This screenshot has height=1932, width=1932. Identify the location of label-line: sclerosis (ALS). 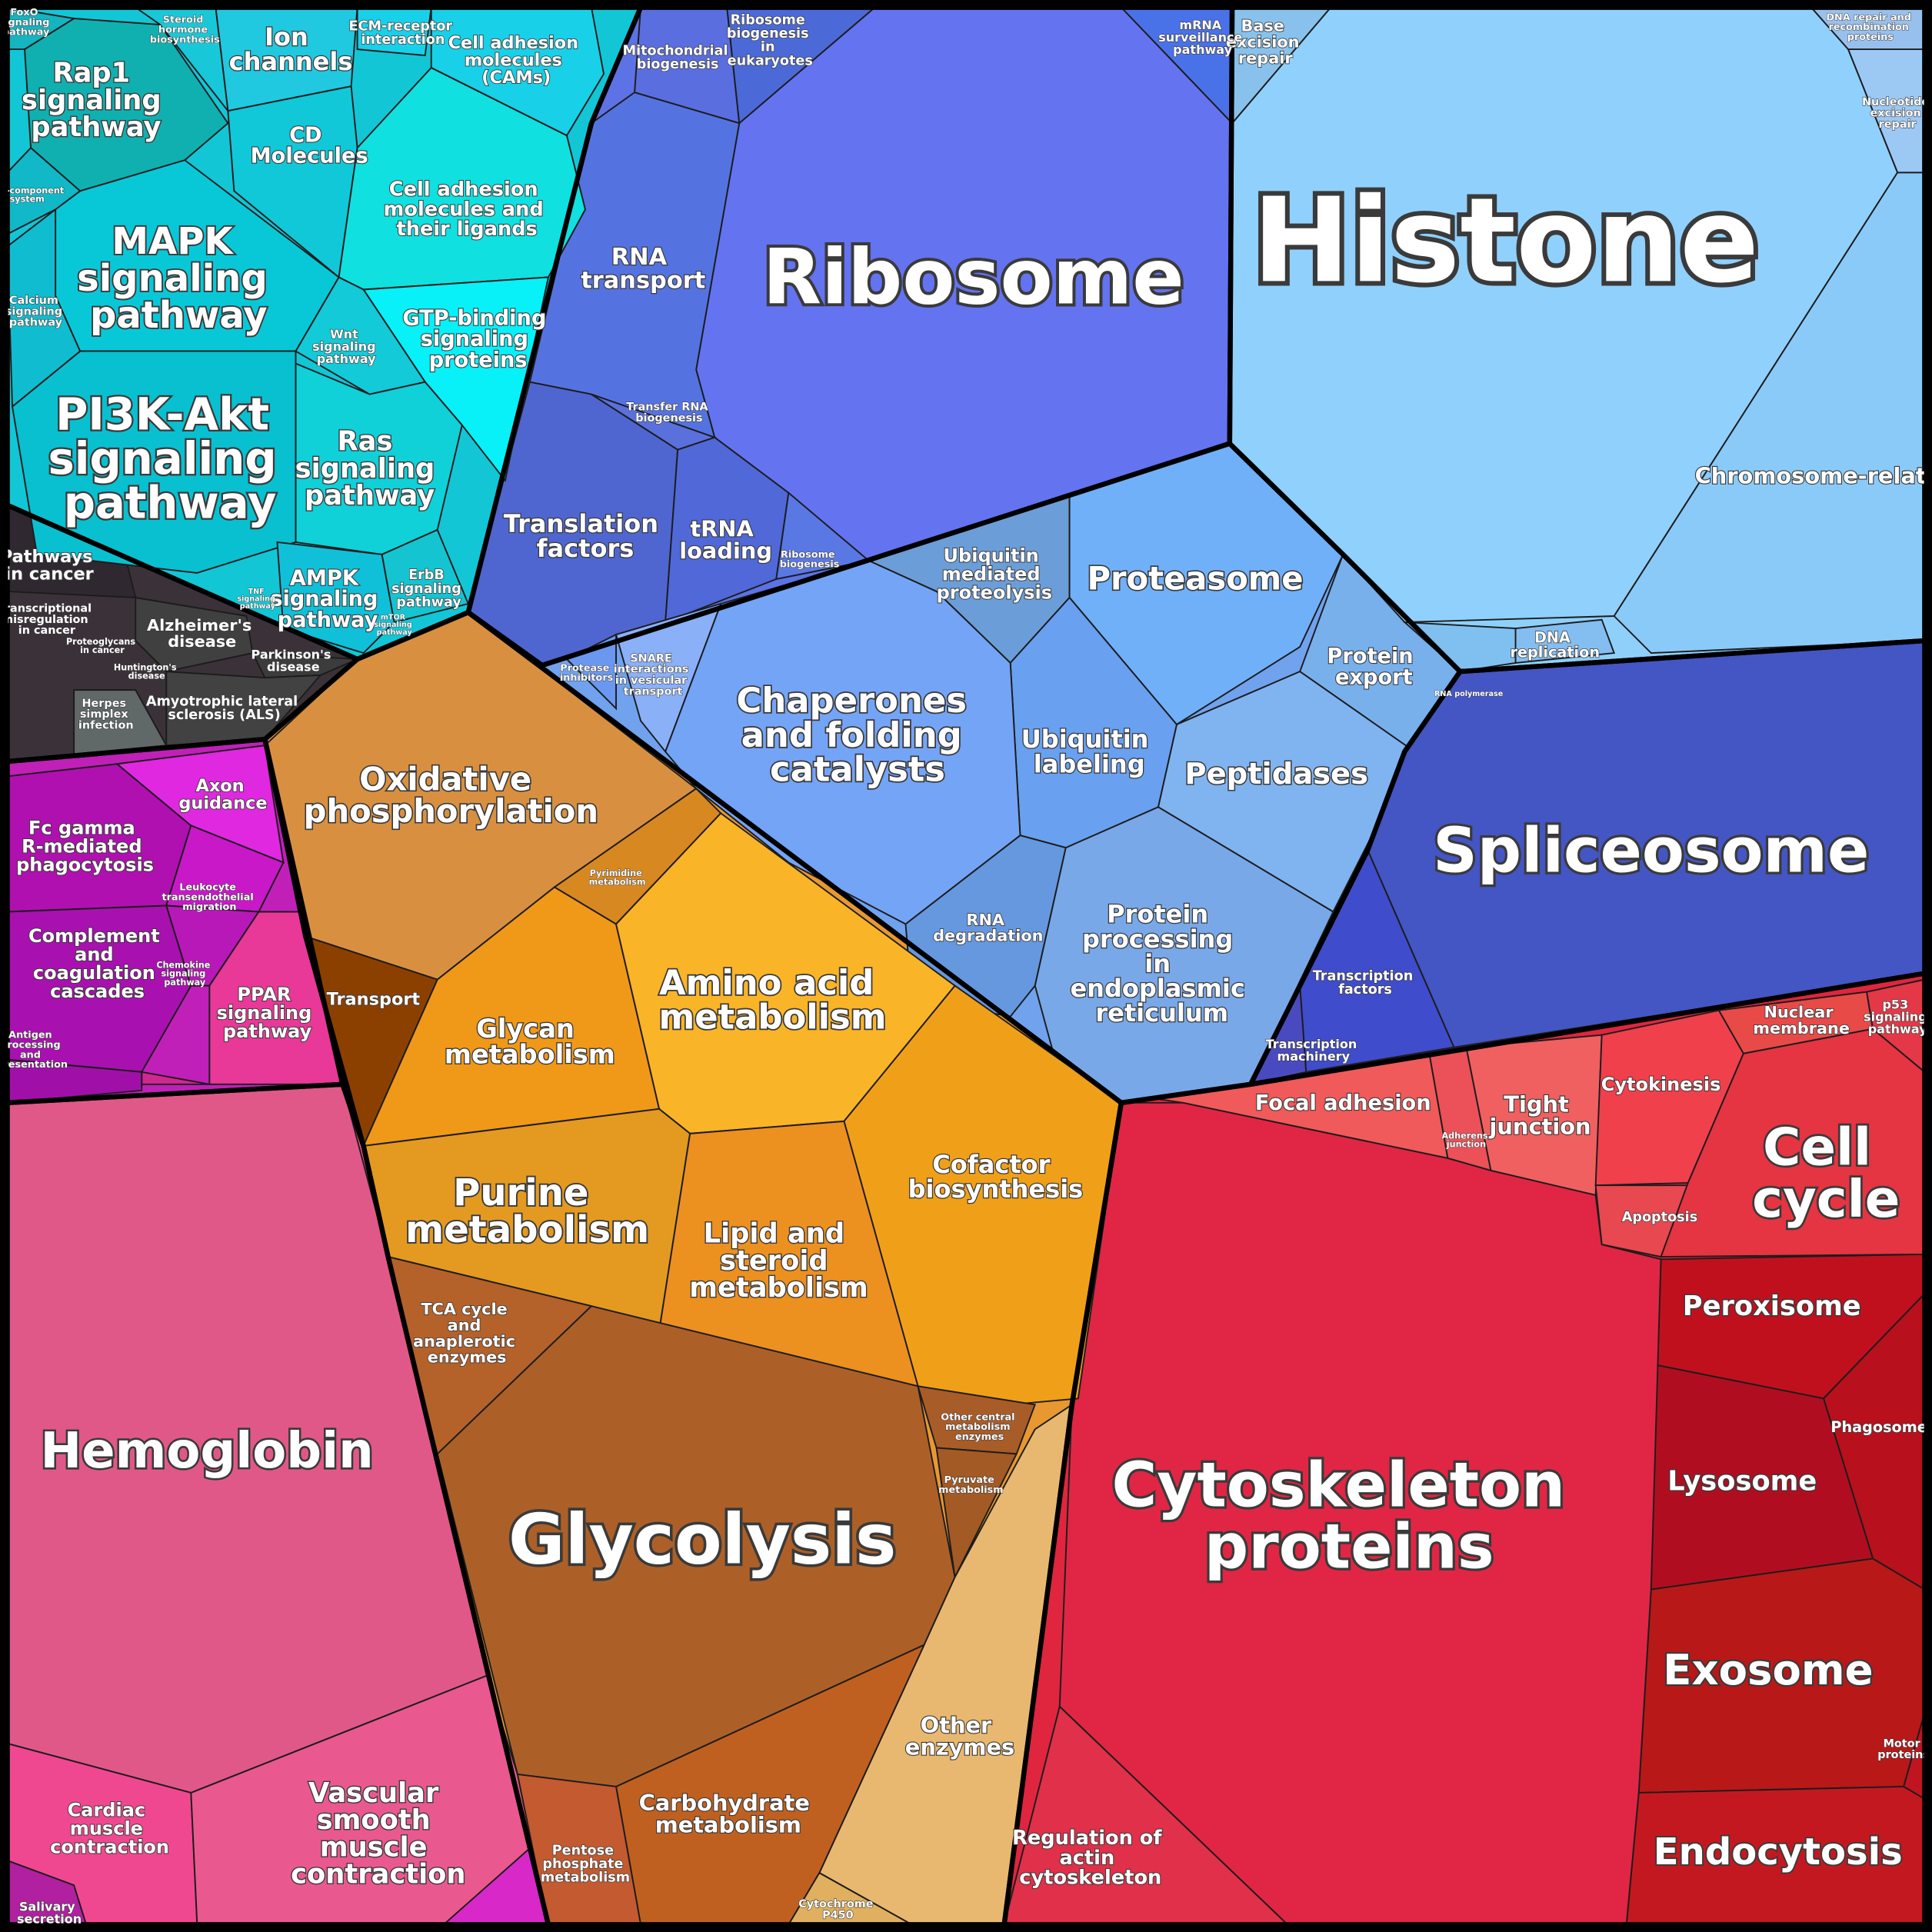
(224, 715).